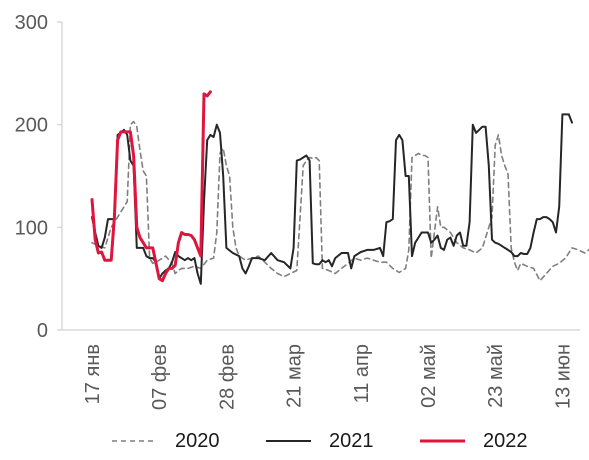  What do you see at coordinates (31, 126) in the screenshot?
I see `y-tick-label: 200` at bounding box center [31, 126].